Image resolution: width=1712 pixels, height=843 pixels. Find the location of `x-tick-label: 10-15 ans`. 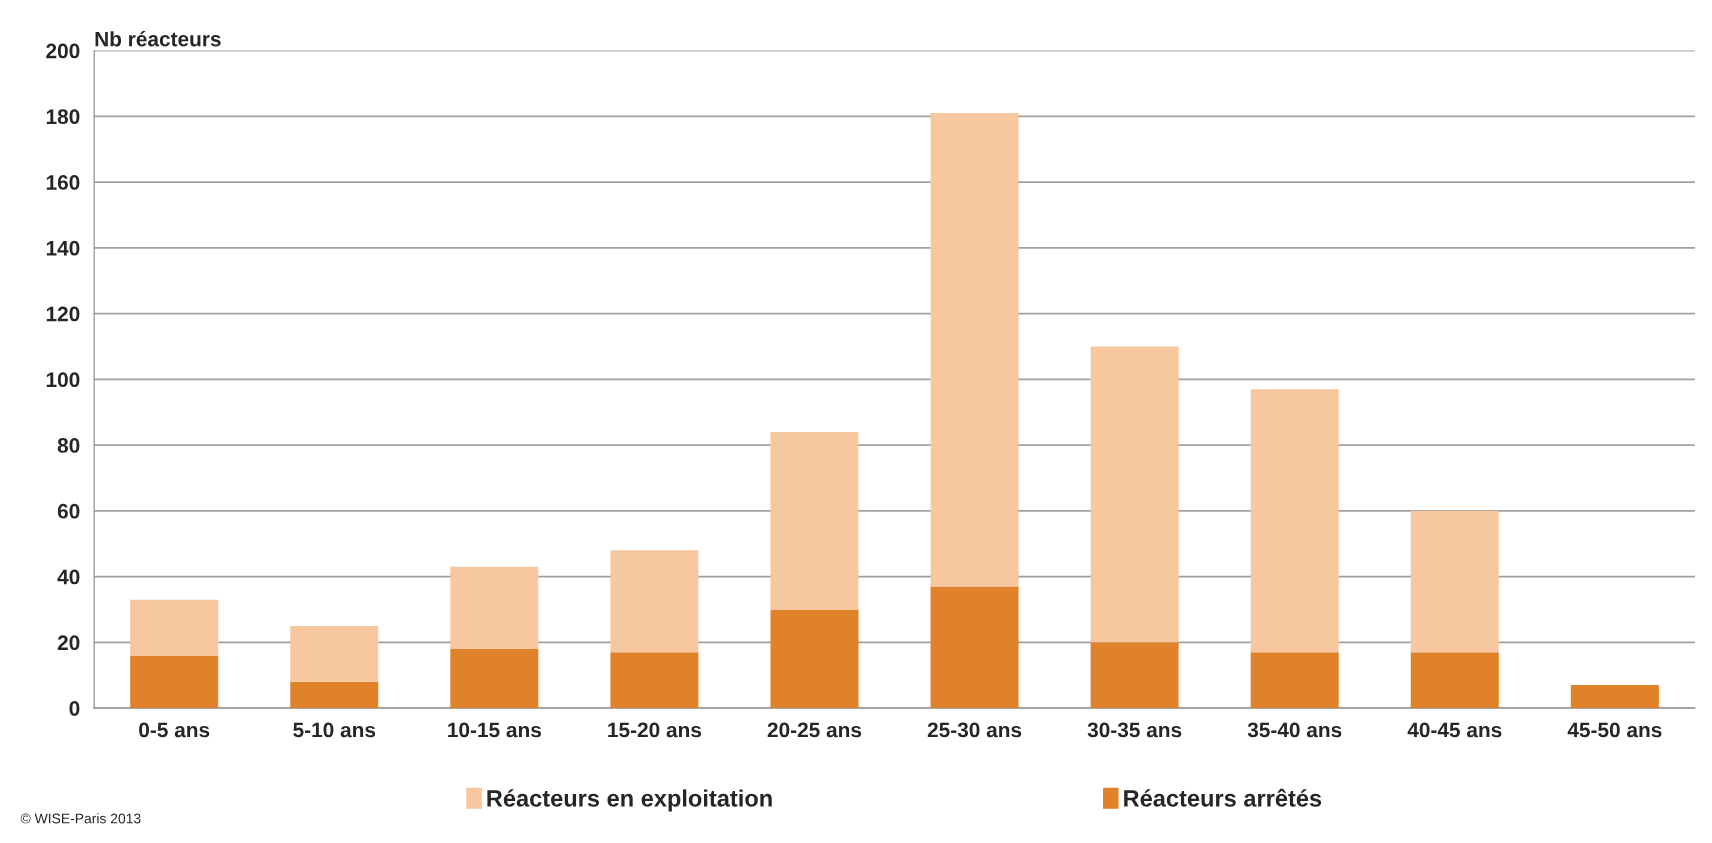

x-tick-label: 10-15 ans is located at coordinates (494, 730).